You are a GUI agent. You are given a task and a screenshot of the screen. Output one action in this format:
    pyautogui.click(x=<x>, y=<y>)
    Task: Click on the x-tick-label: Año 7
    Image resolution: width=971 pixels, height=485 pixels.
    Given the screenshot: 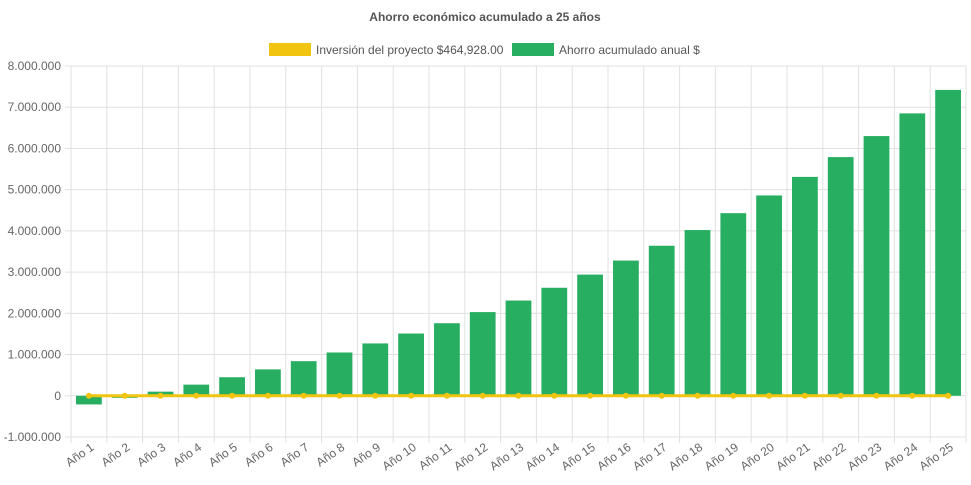 What is the action you would take?
    pyautogui.click(x=295, y=455)
    